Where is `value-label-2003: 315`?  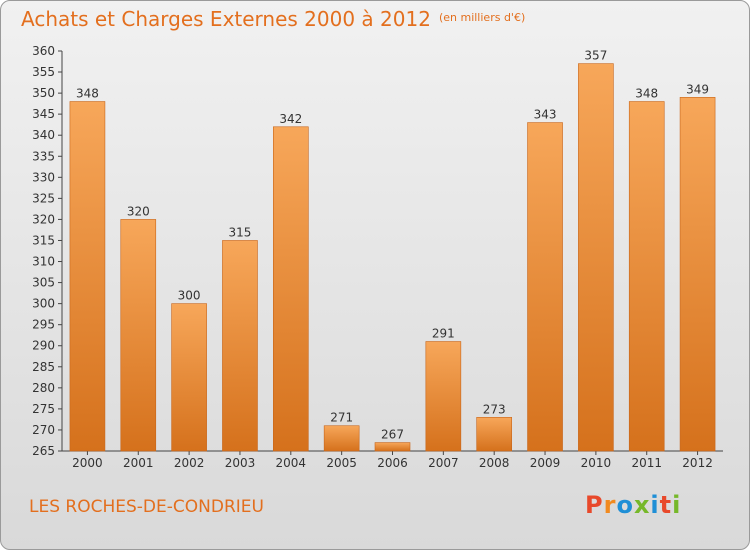
value-label-2003: 315 is located at coordinates (240, 232).